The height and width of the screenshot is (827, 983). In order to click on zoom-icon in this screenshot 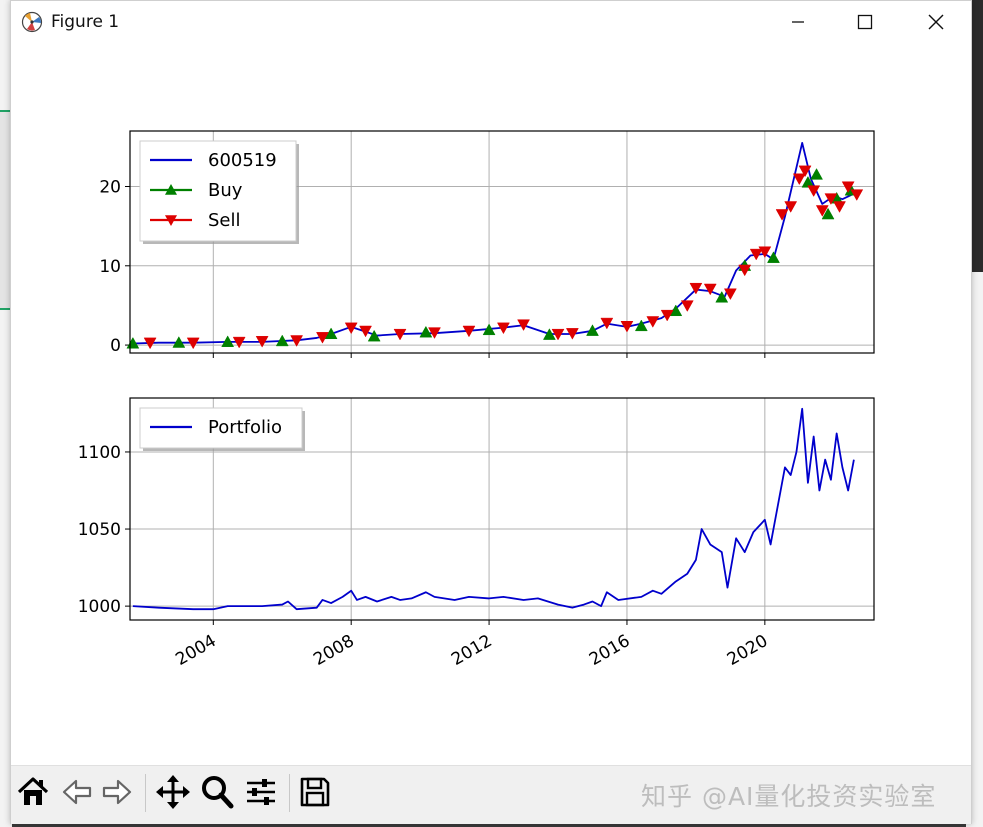, I will do `click(218, 792)`.